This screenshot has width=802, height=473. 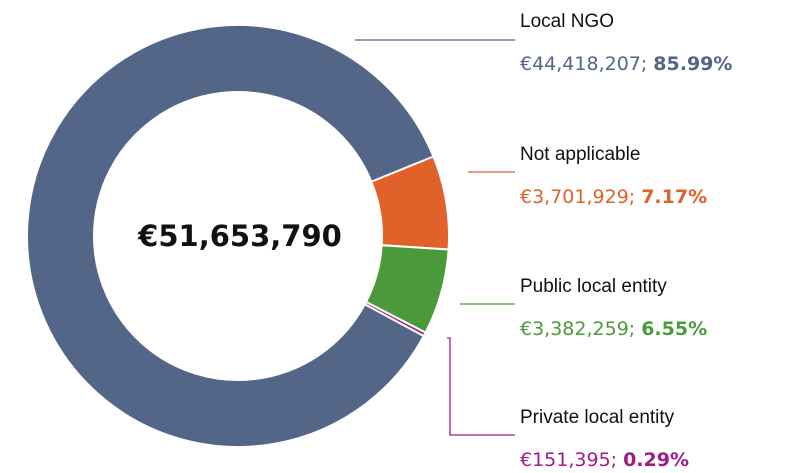 What do you see at coordinates (577, 197) in the screenshot?
I see `amount-label: €3,701,929;` at bounding box center [577, 197].